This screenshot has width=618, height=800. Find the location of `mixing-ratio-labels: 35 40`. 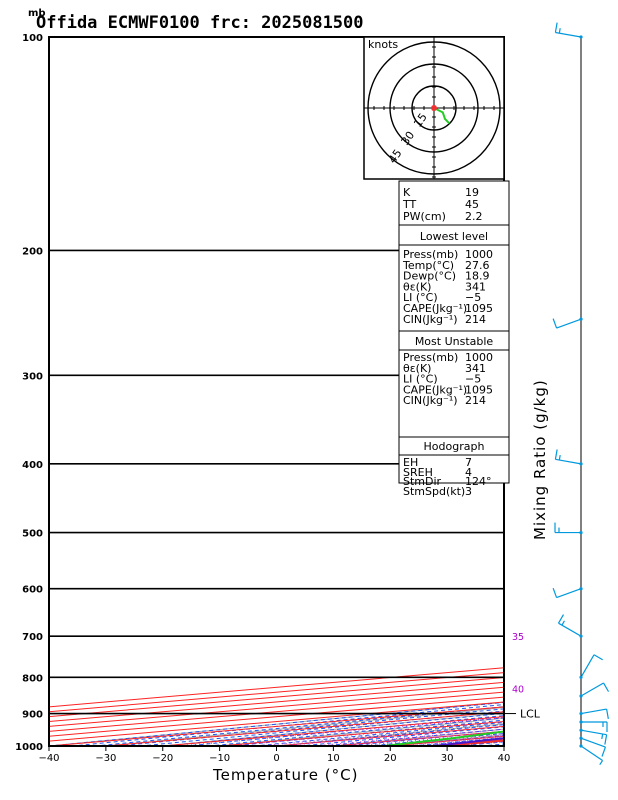

mixing-ratio-labels: 35 40 is located at coordinates (518, 663).